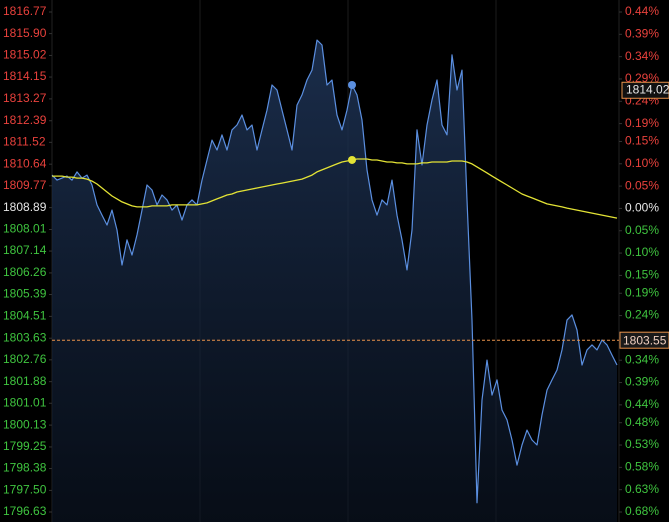 Image resolution: width=669 pixels, height=522 pixels. I want to click on y2-tick-label: 0.24%, so click(642, 315).